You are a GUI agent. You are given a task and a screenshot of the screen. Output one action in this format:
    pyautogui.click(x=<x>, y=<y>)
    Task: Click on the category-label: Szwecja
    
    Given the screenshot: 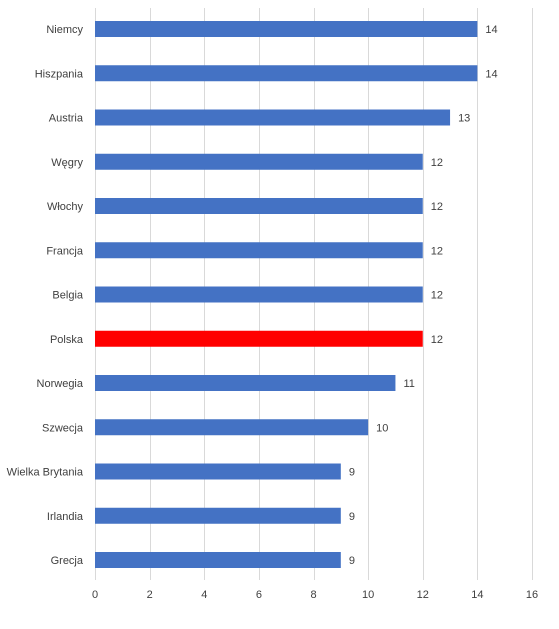 What is the action you would take?
    pyautogui.click(x=63, y=428)
    